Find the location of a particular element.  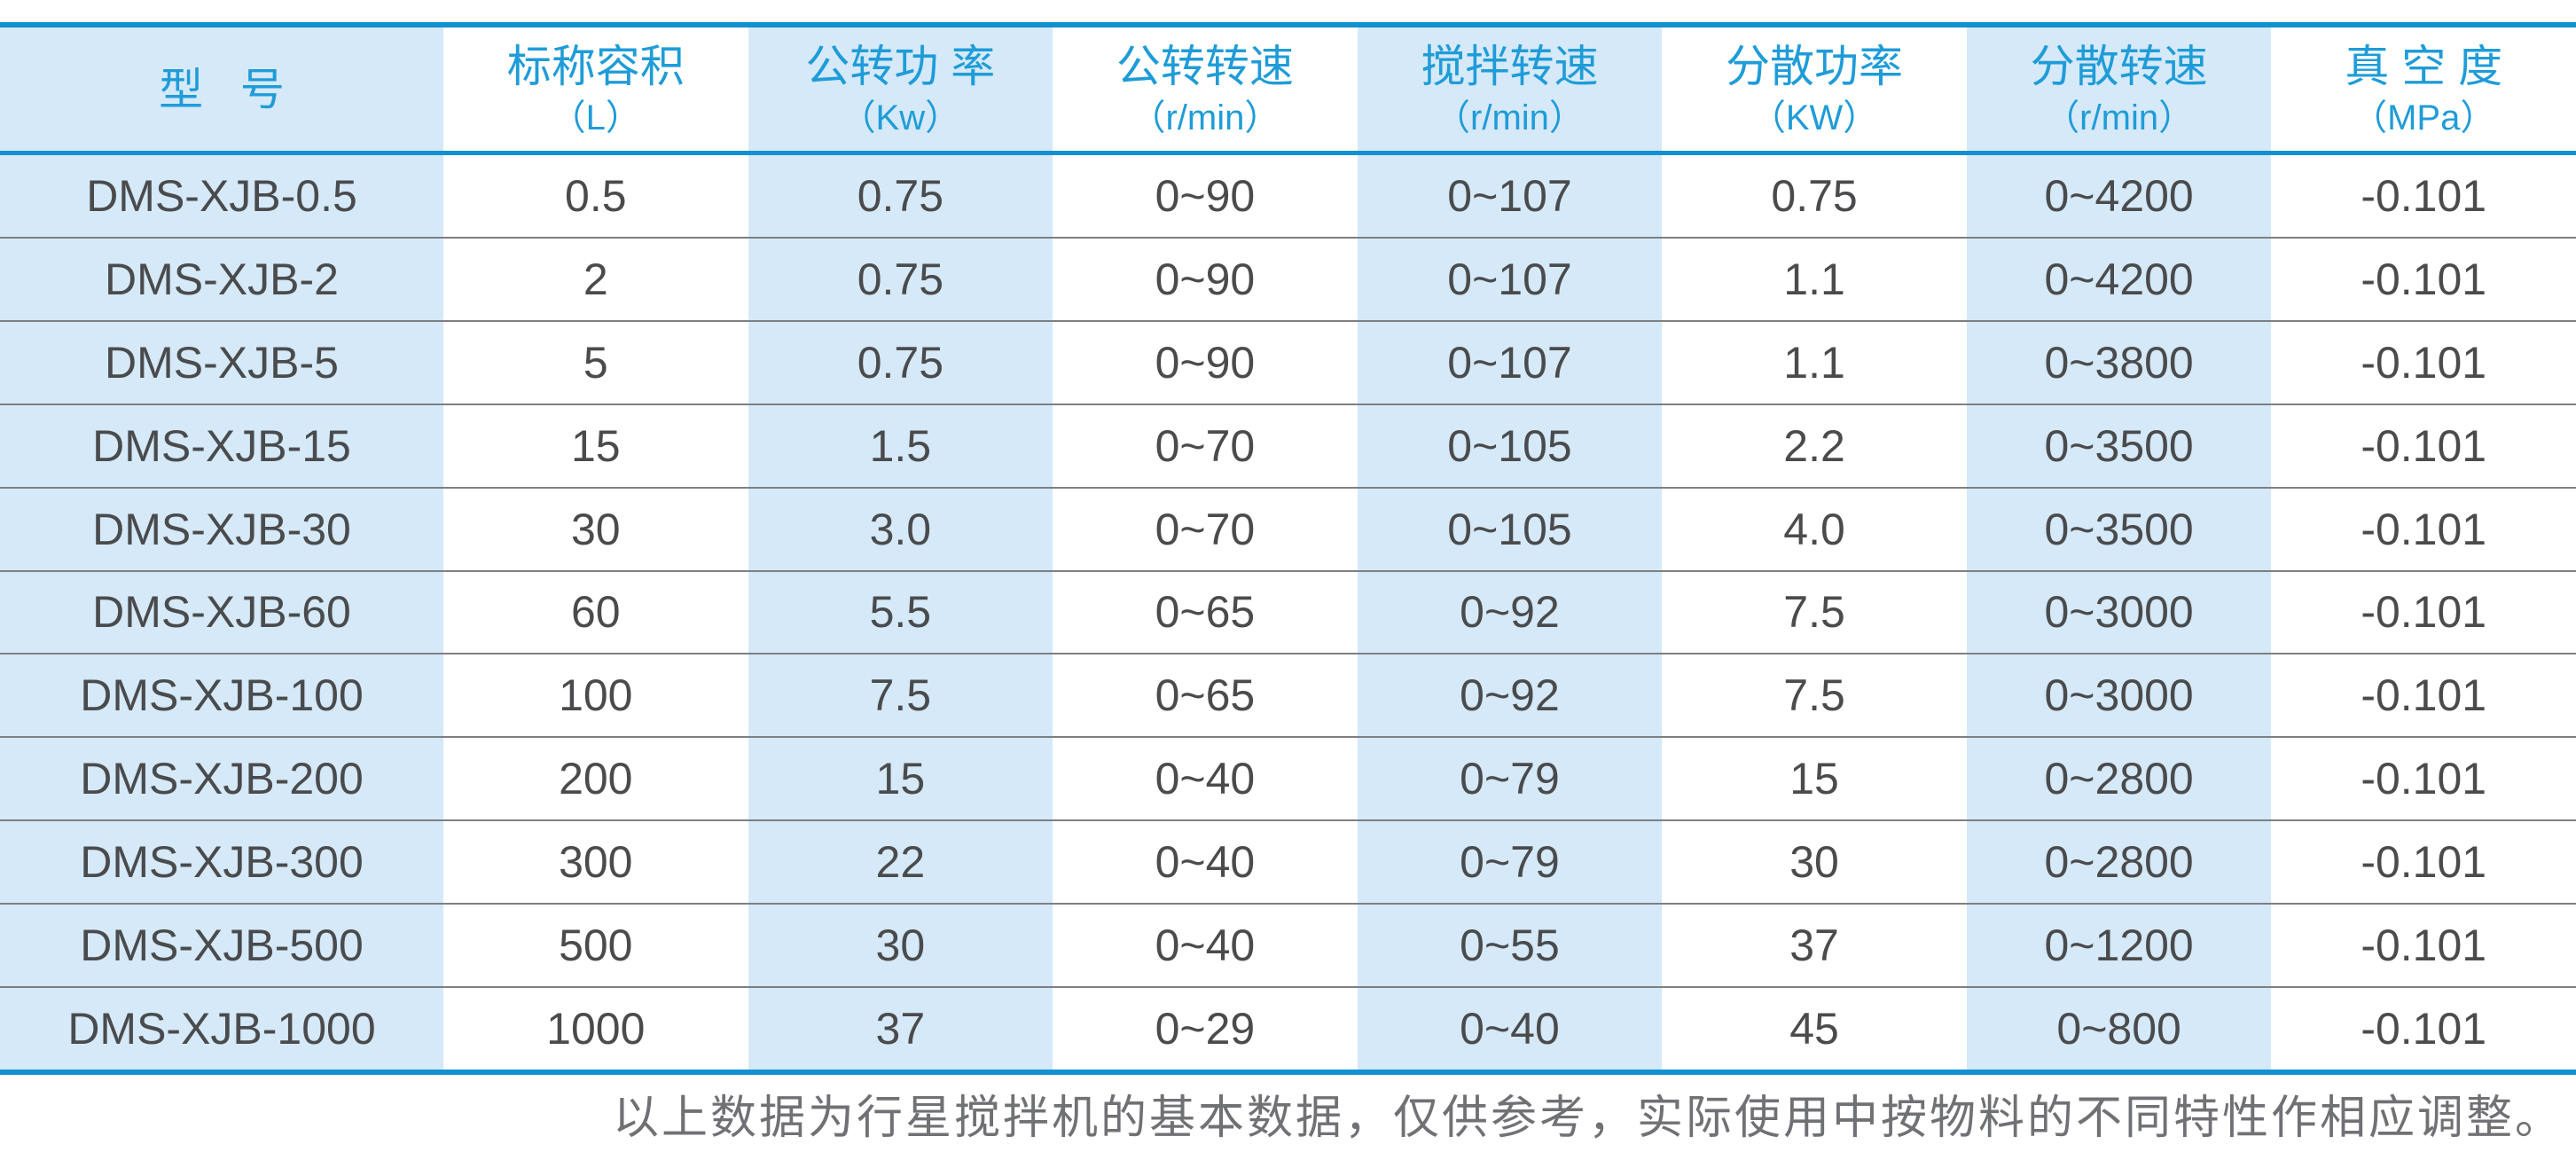

table-row: DMS-XJB-5 5 0.75 0~90 0~107 1.1 0~3800 -0.101 is located at coordinates (1288, 361).